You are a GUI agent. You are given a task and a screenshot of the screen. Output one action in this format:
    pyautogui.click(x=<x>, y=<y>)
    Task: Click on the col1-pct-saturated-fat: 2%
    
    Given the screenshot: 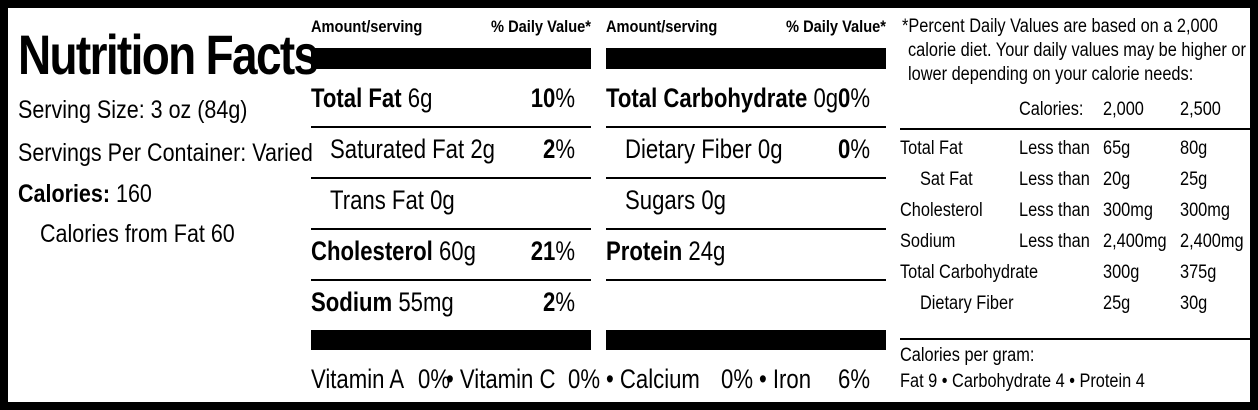 What is the action you would take?
    pyautogui.click(x=559, y=149)
    